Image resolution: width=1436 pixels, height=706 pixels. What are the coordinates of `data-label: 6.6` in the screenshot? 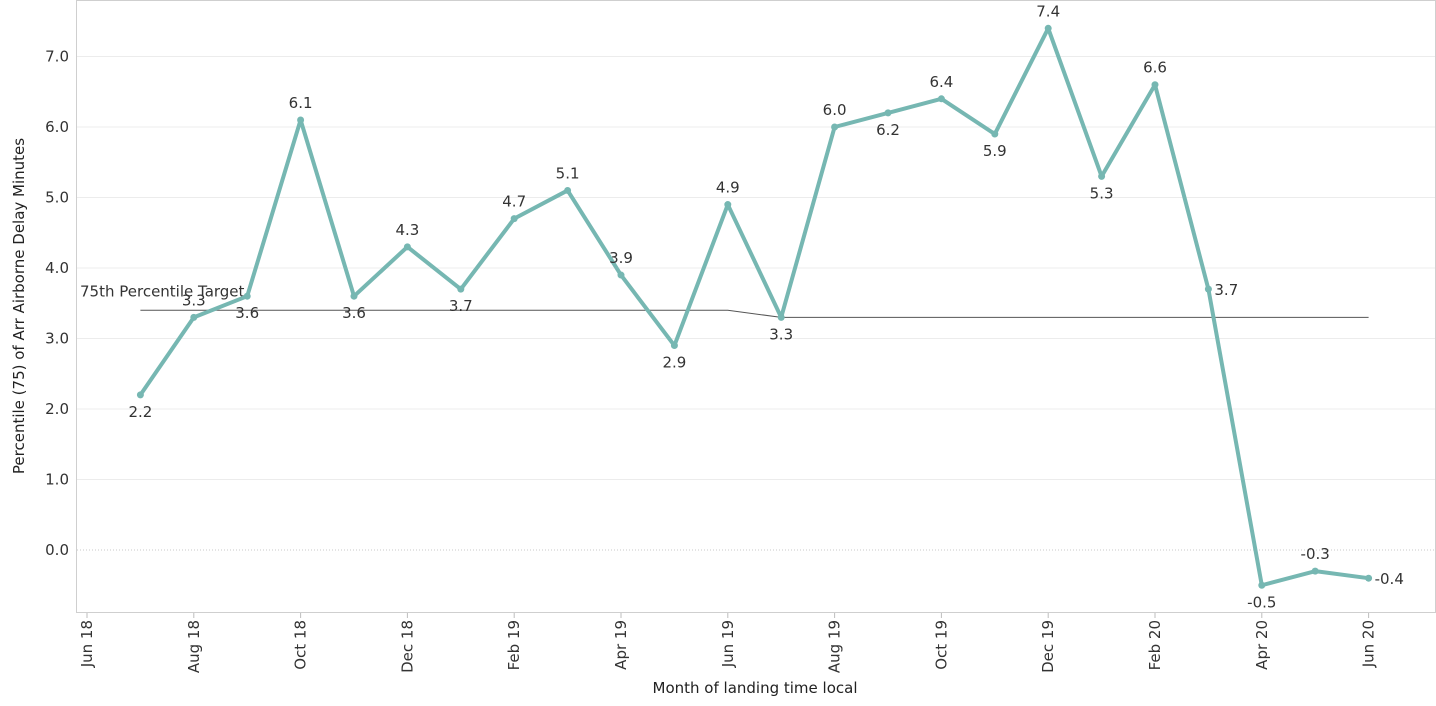 It's located at (1155, 68).